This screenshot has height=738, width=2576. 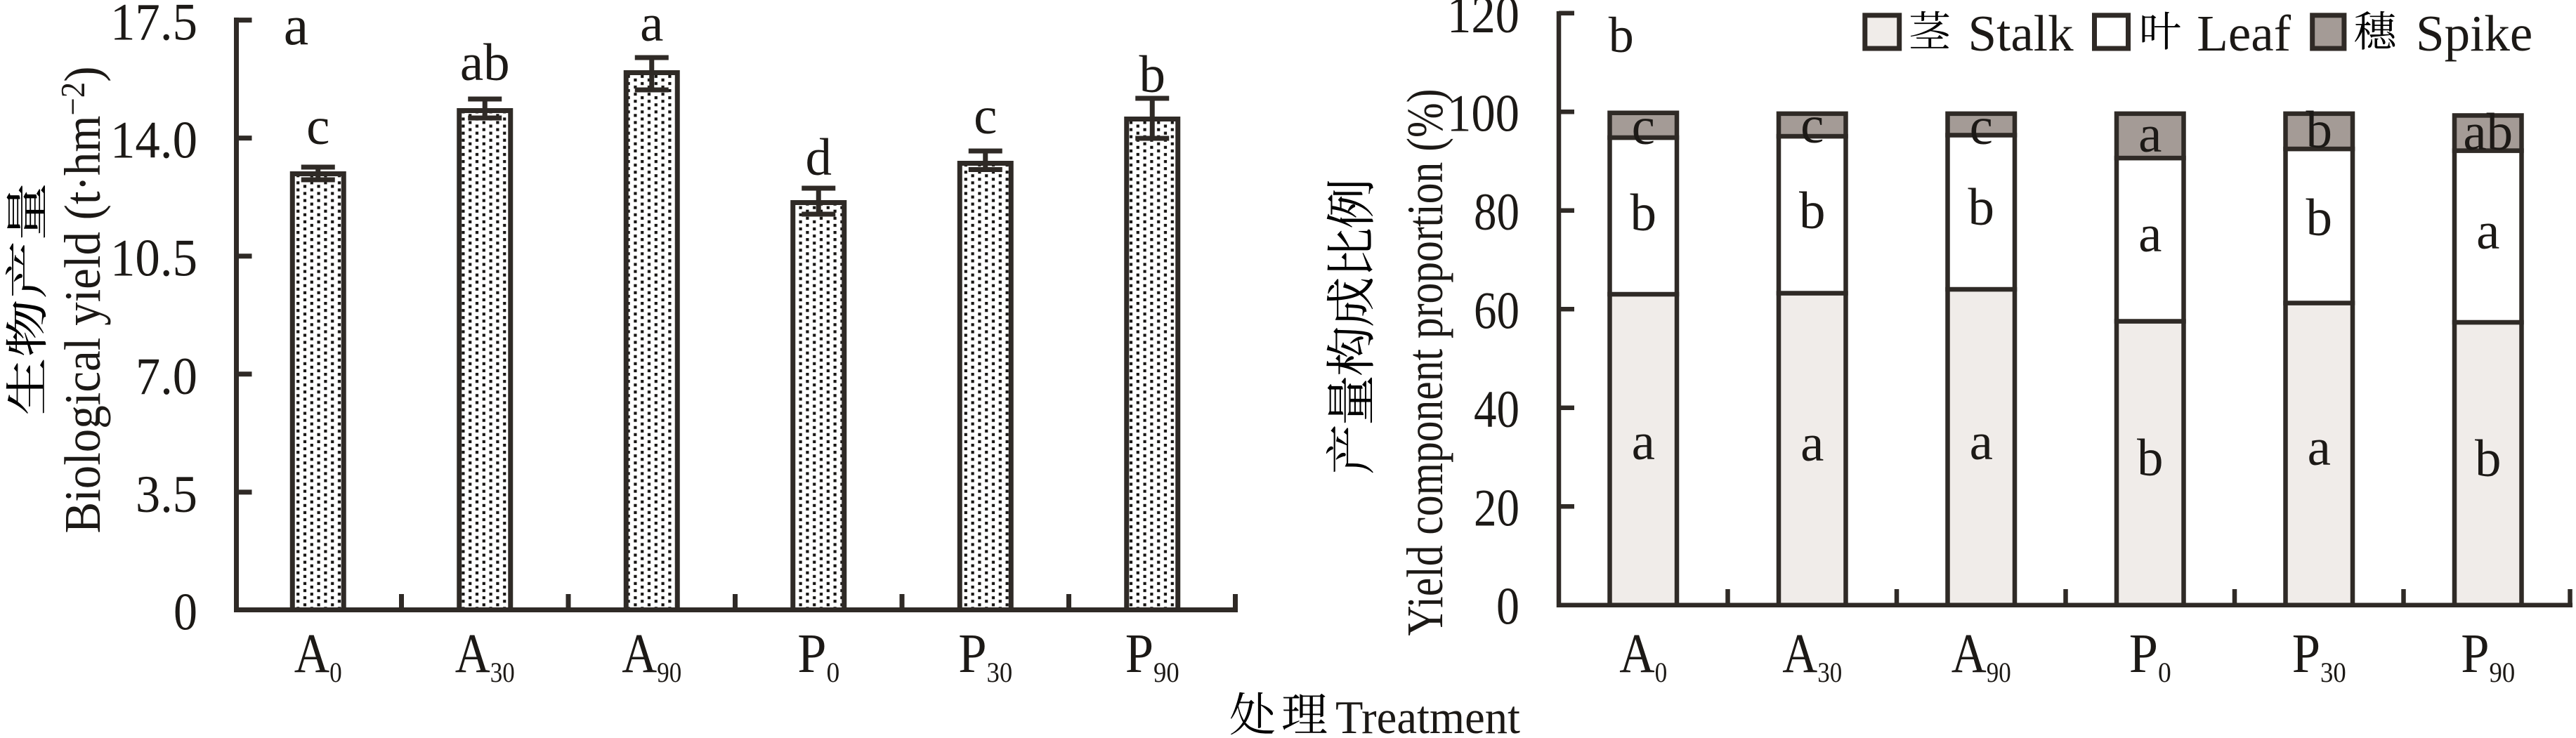 What do you see at coordinates (1483, 114) in the screenshot?
I see `svg-text: 100` at bounding box center [1483, 114].